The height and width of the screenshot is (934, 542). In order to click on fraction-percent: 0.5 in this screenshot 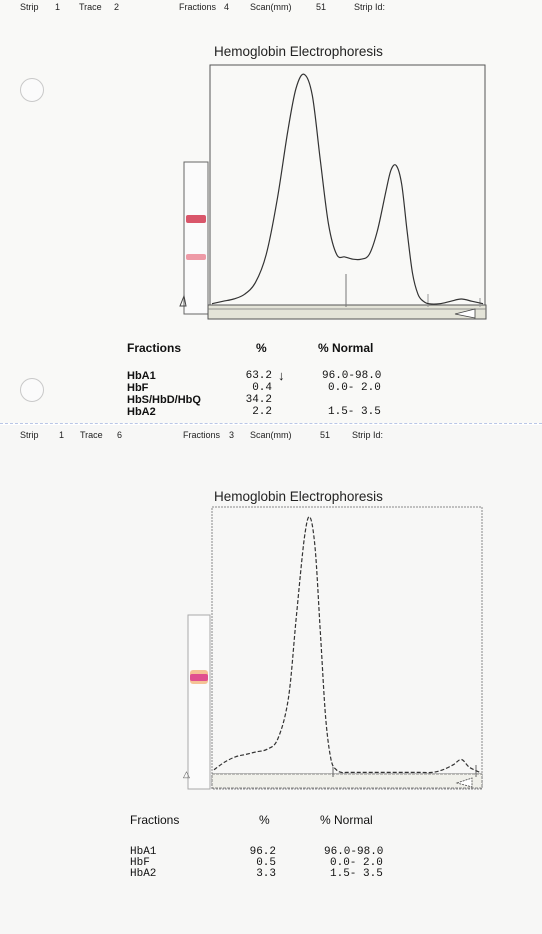, I will do `click(266, 863)`.